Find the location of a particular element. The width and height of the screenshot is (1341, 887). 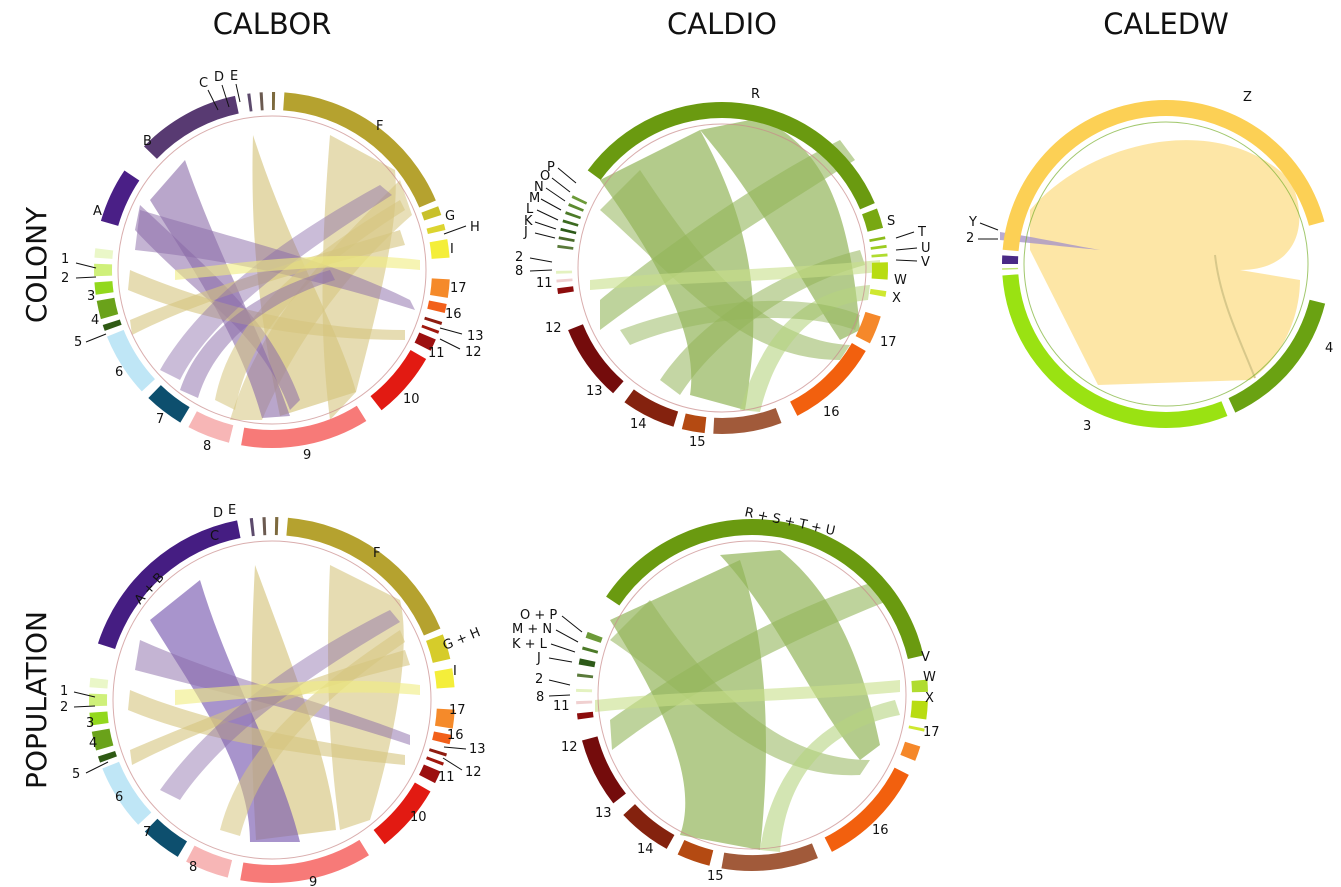

arrow-o-p is located at coordinates (572, 624).